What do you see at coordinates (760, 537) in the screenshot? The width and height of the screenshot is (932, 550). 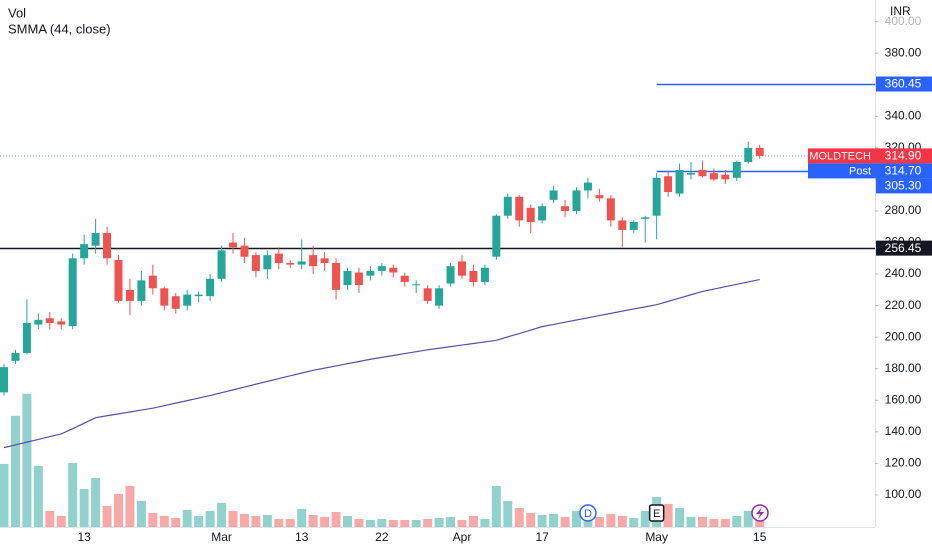 I see `x-tick-label: 15` at bounding box center [760, 537].